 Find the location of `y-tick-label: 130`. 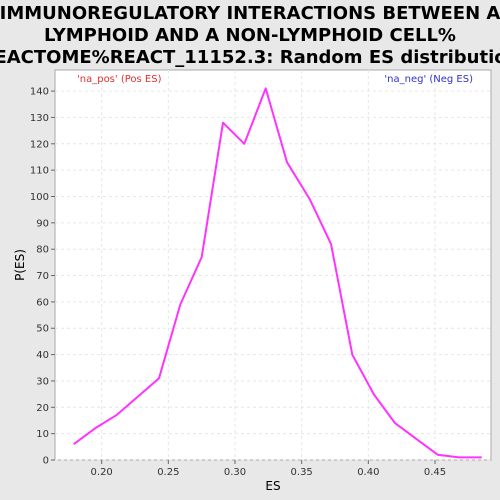

y-tick-label: 130 is located at coordinates (39, 118).